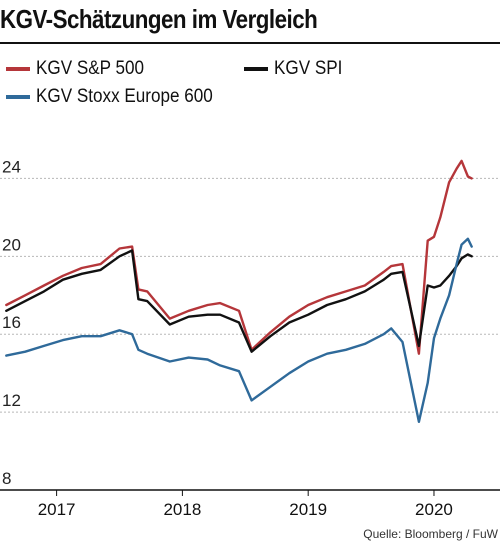 This screenshot has width=500, height=545. What do you see at coordinates (11, 166) in the screenshot?
I see `y-tick-label-24: 24` at bounding box center [11, 166].